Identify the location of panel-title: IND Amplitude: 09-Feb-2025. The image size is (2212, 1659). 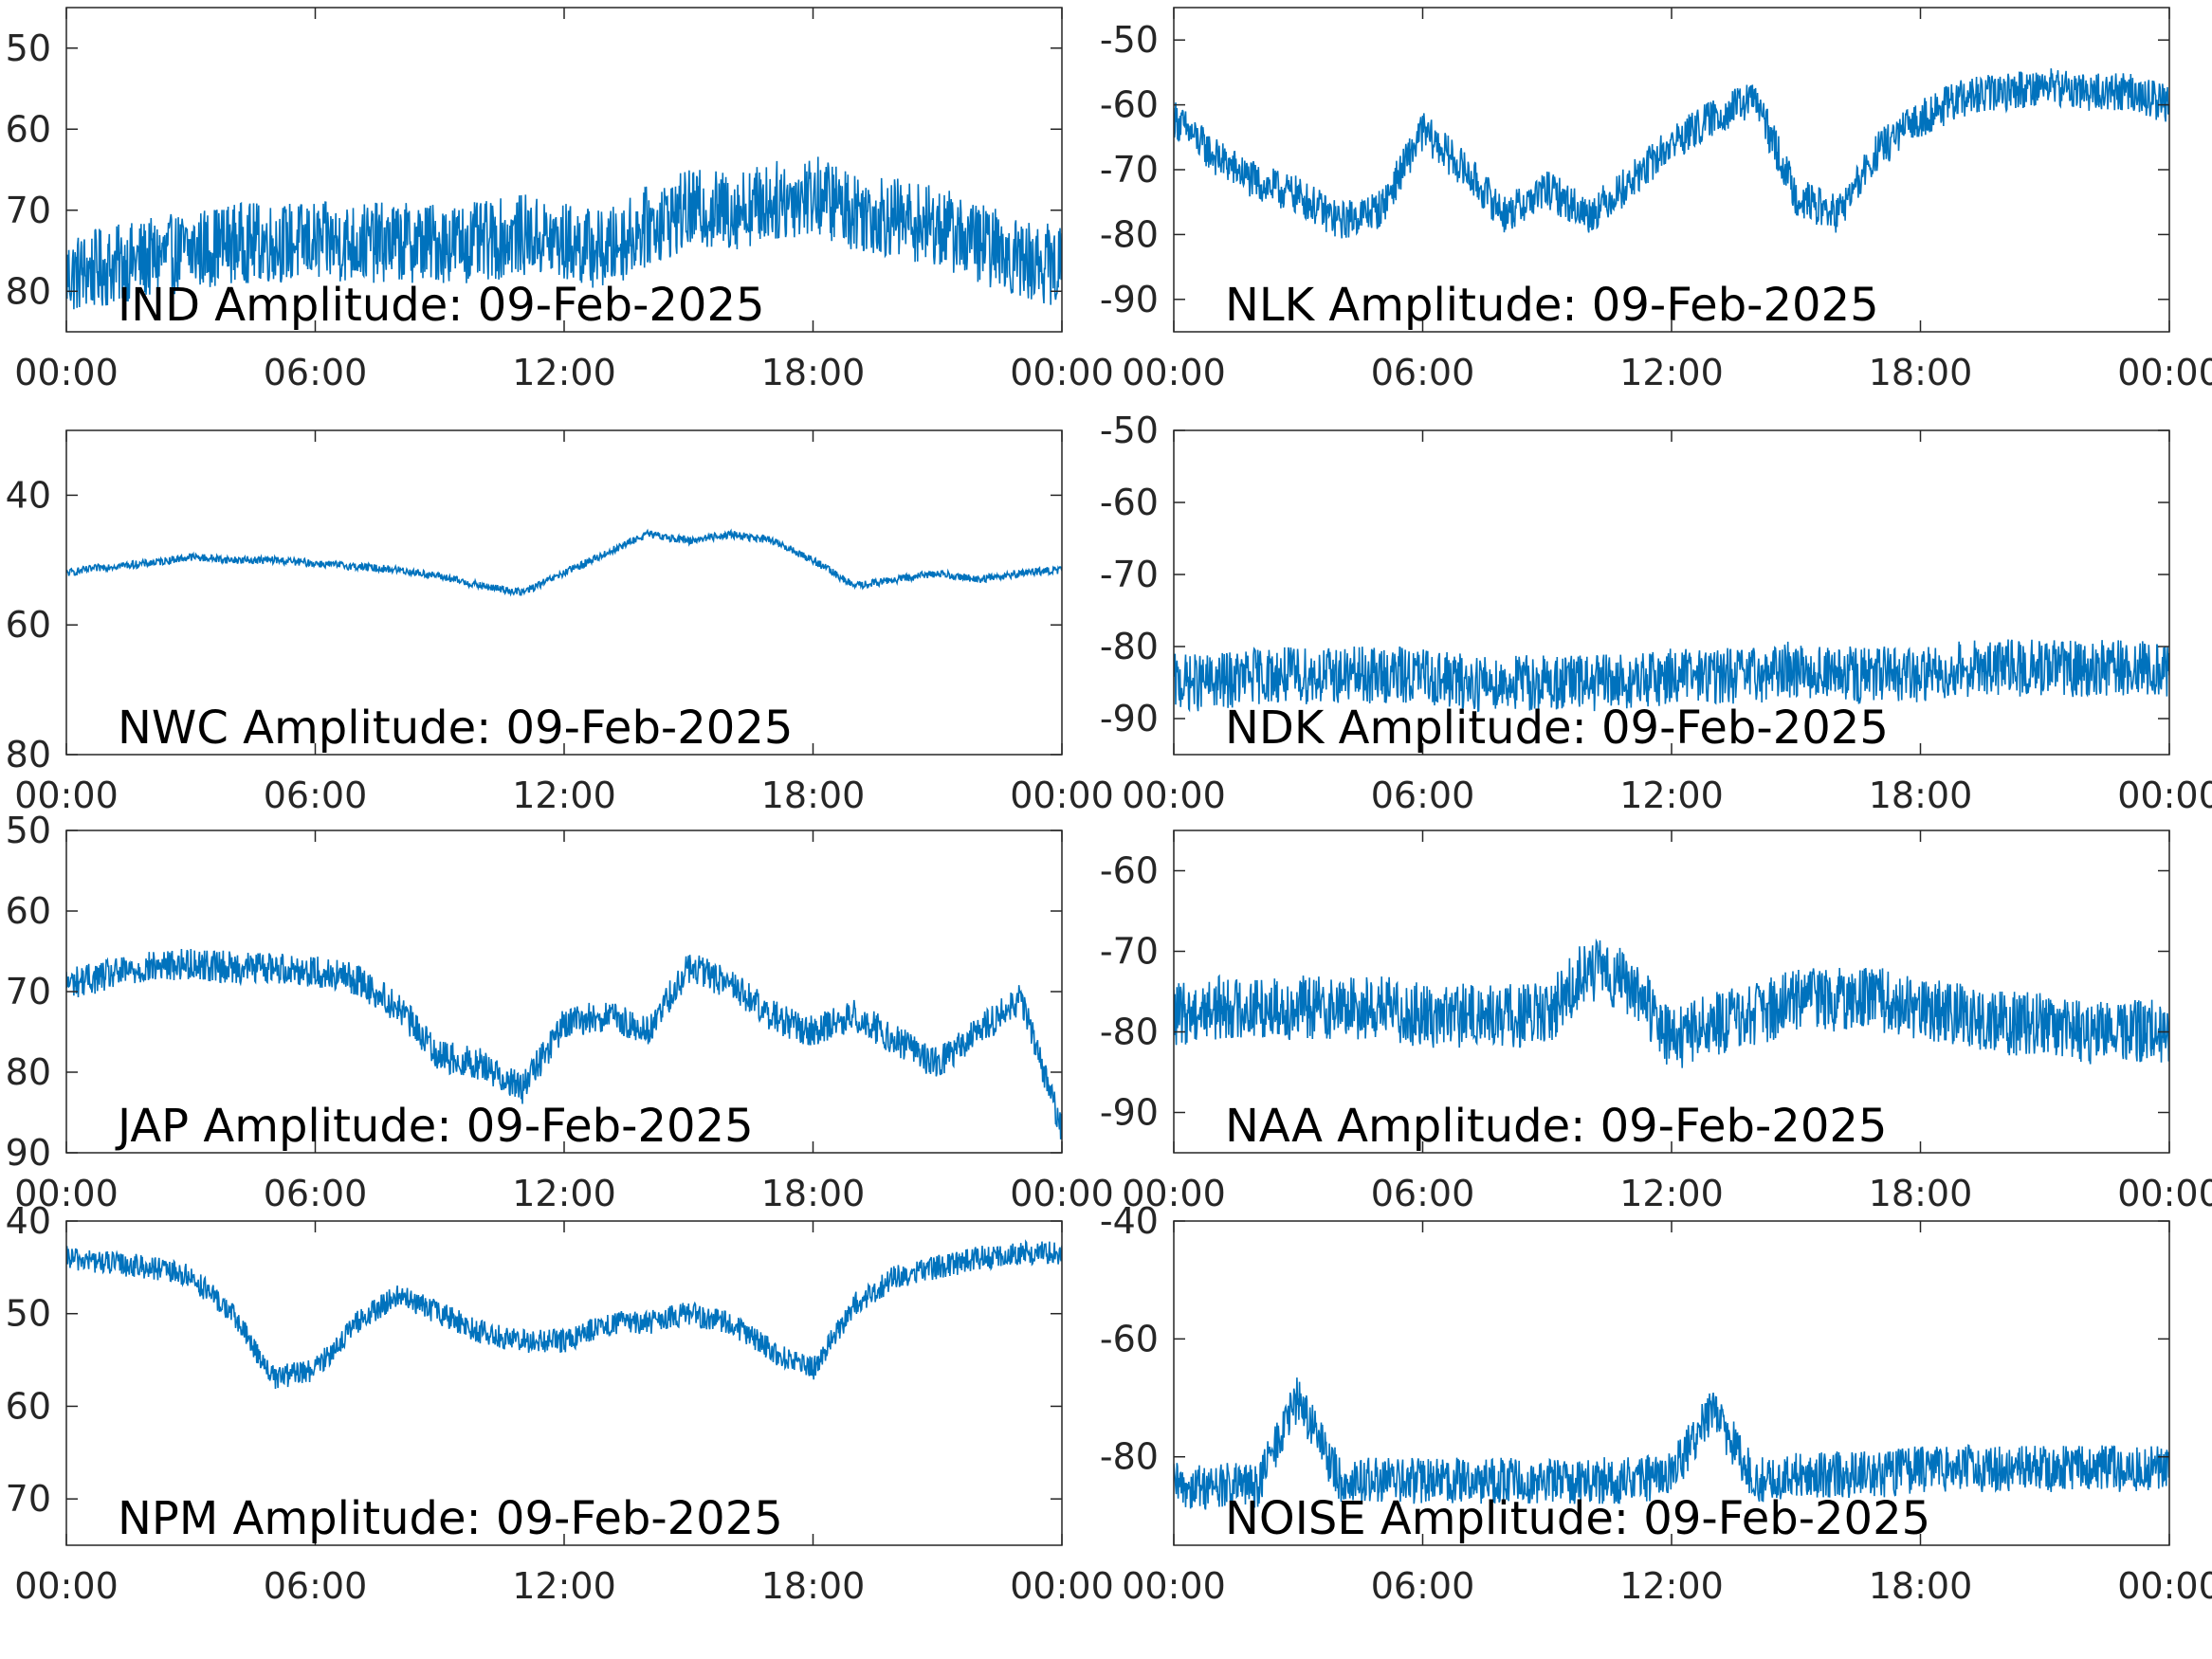
(441, 305).